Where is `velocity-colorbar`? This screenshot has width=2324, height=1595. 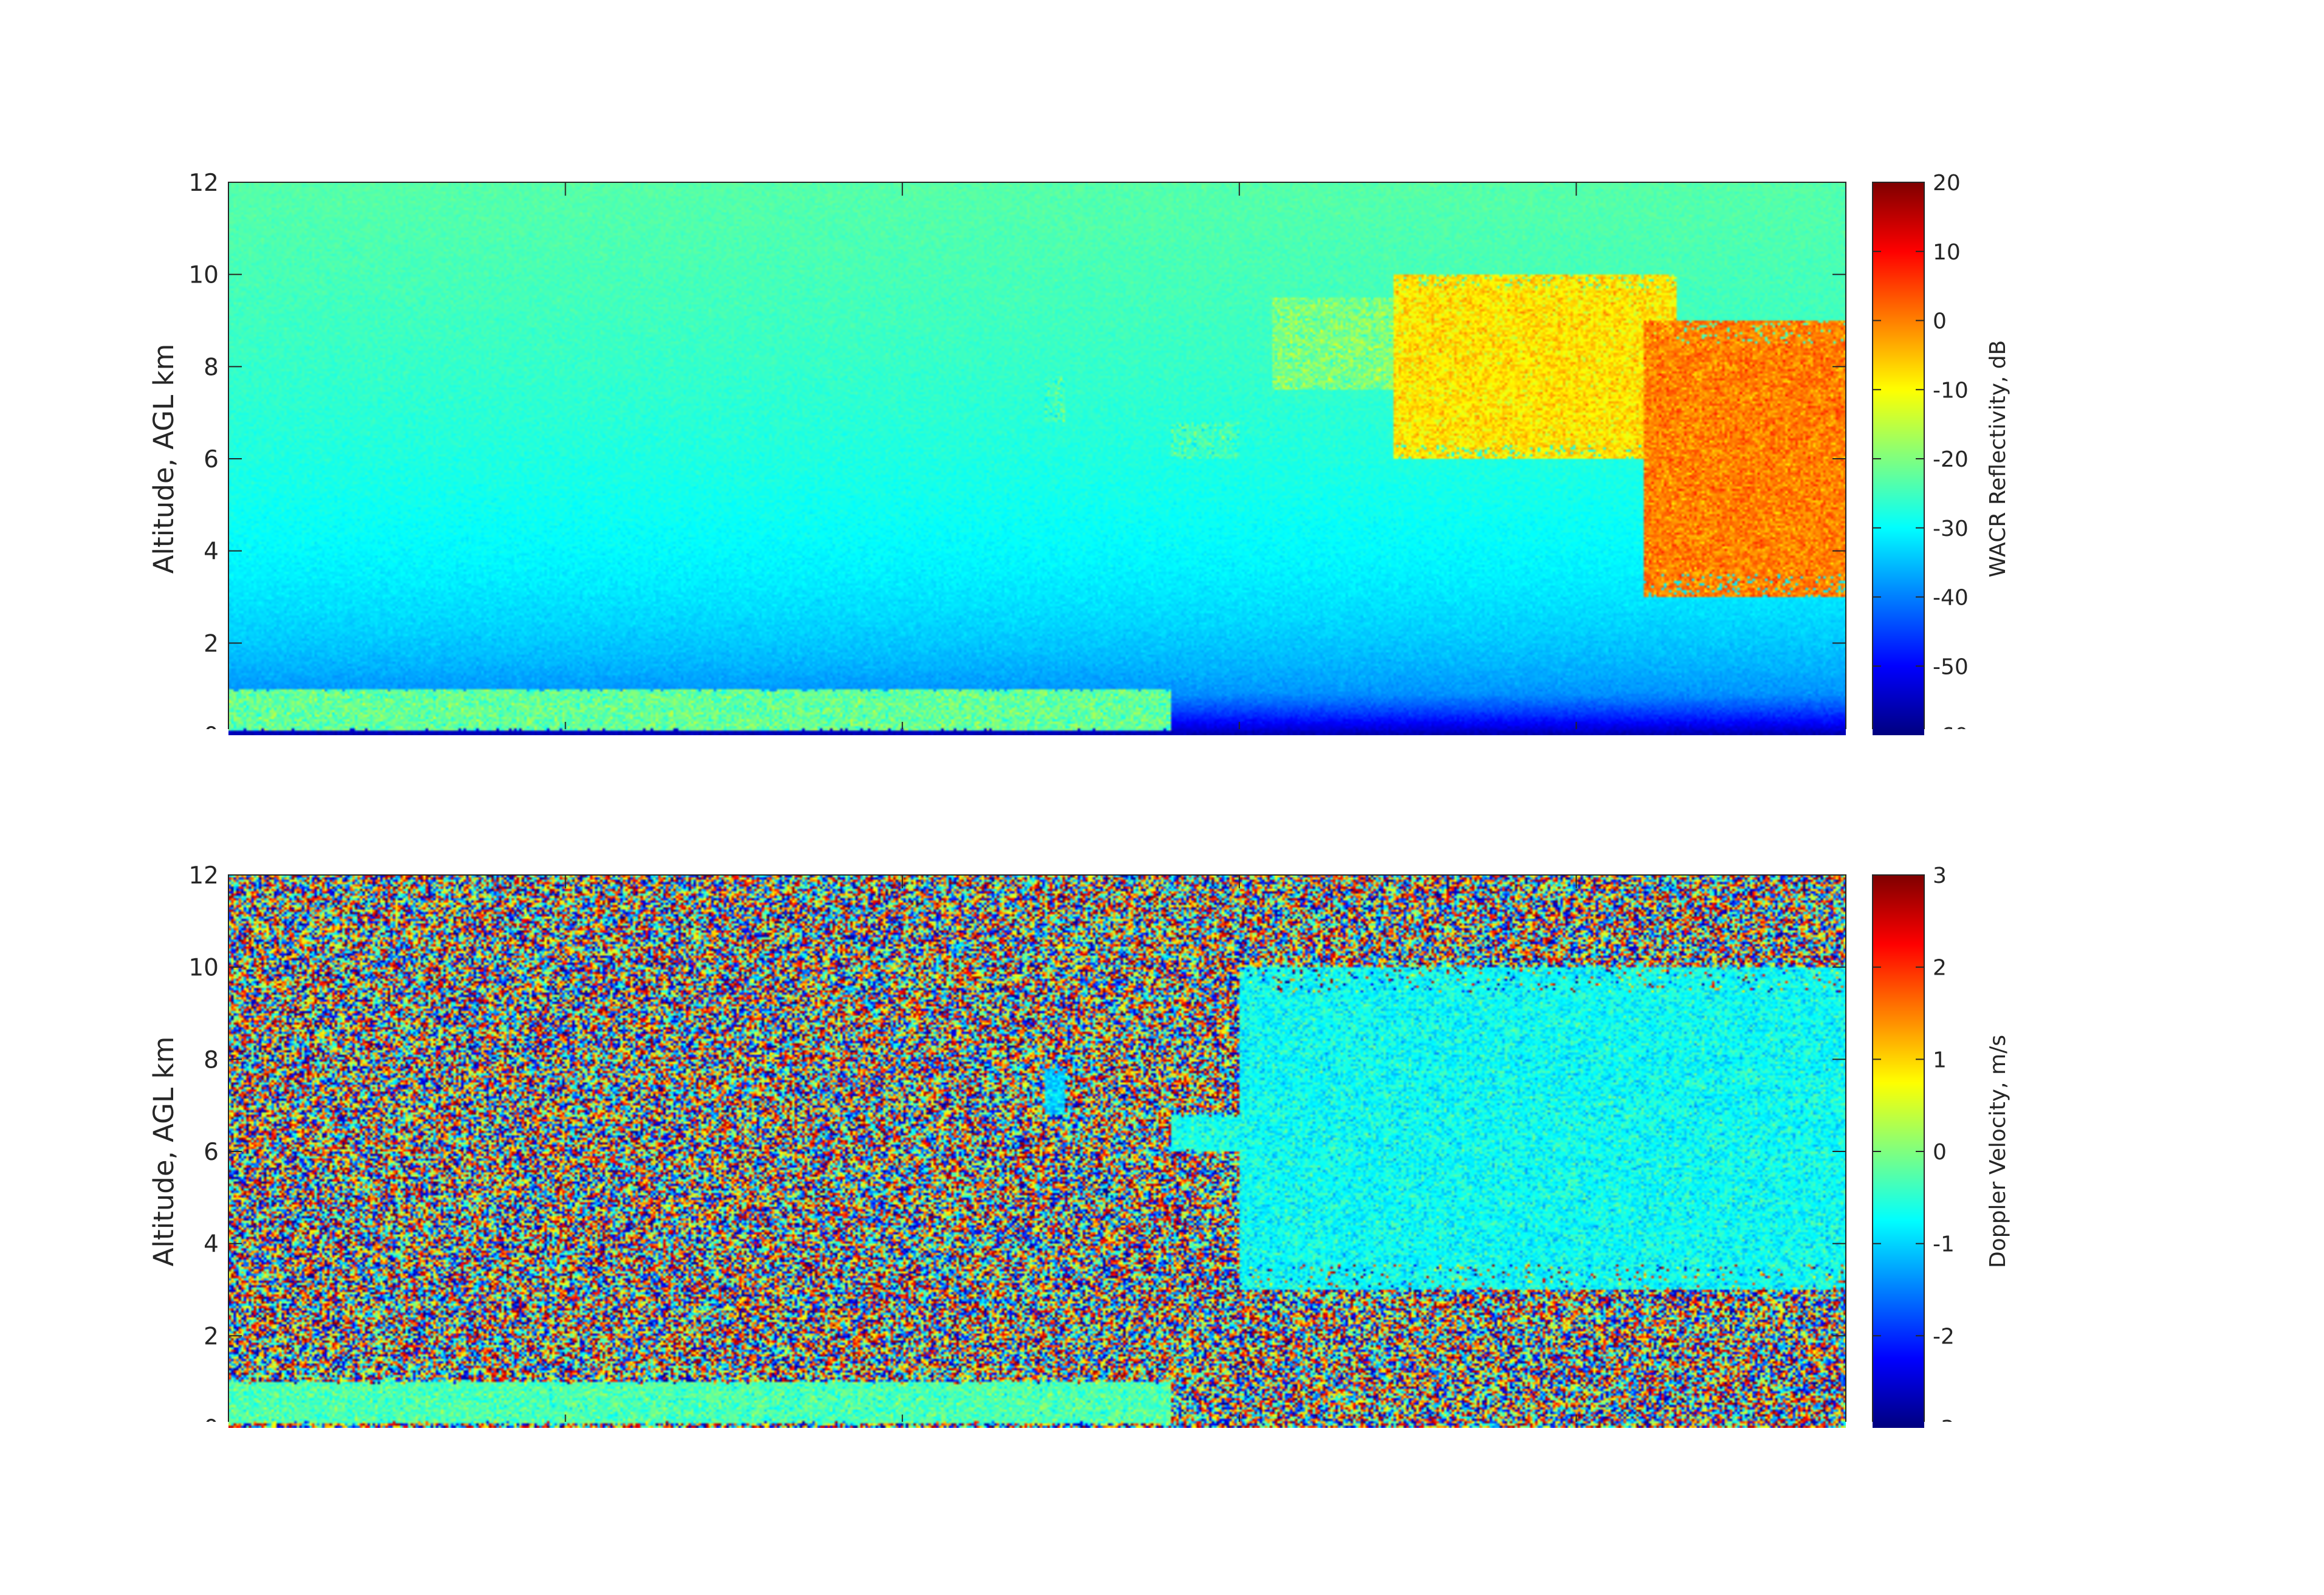
velocity-colorbar is located at coordinates (1899, 1151).